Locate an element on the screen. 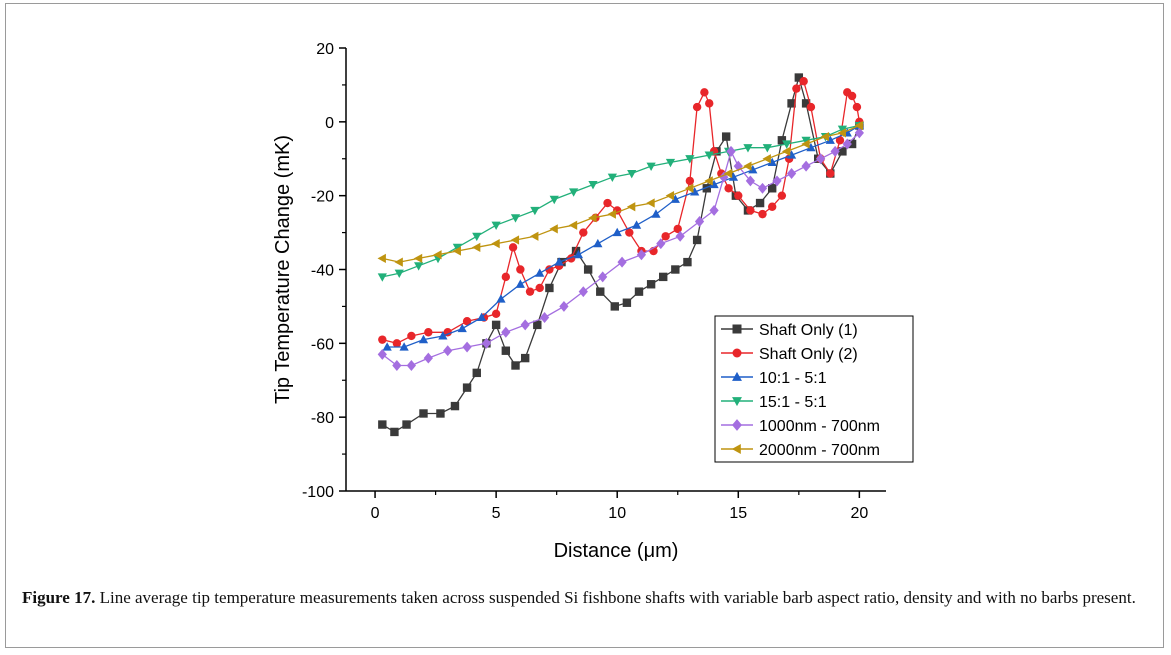 The image size is (1171, 655). x-tick-label: 0 is located at coordinates (375, 513).